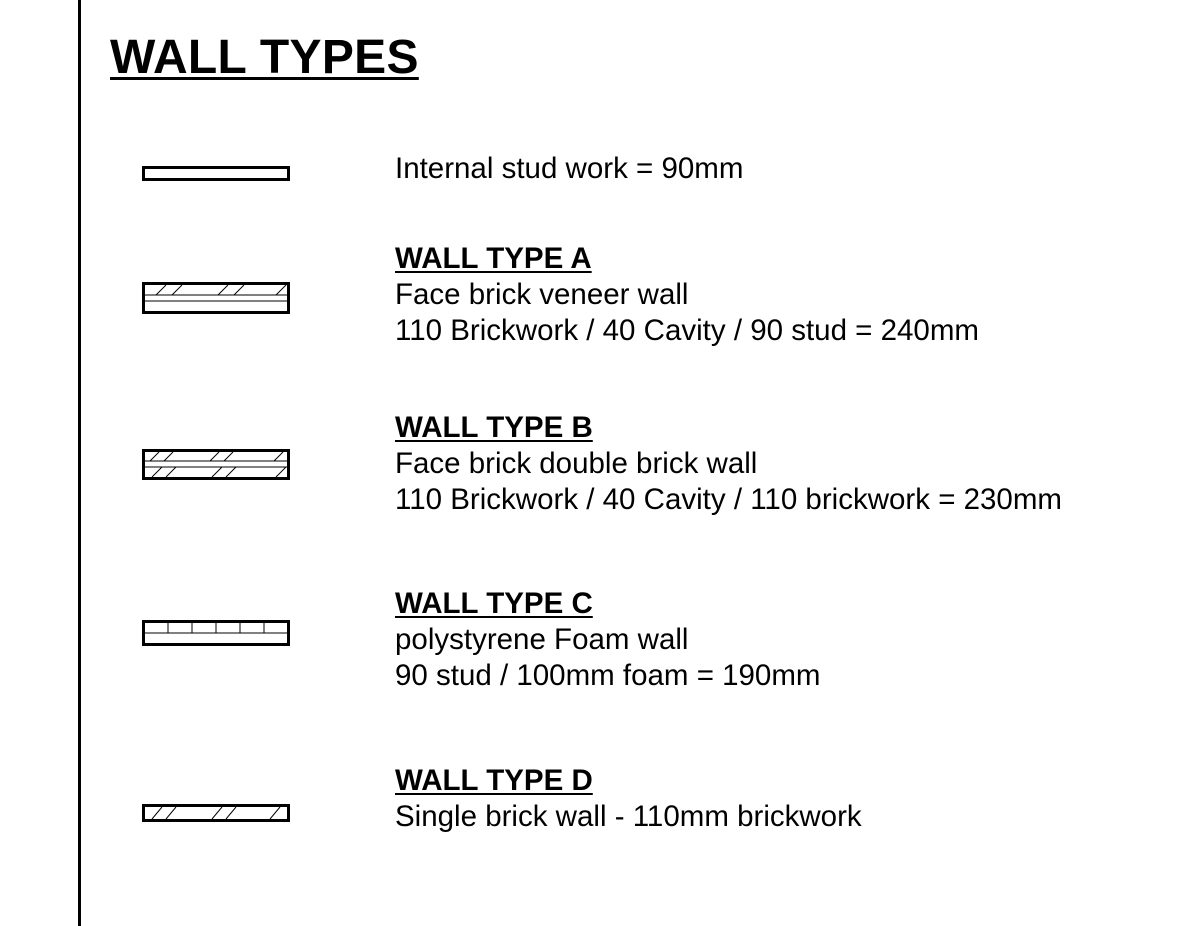 The width and height of the screenshot is (1202, 926). I want to click on double-brick-wall-symbol, so click(216, 466).